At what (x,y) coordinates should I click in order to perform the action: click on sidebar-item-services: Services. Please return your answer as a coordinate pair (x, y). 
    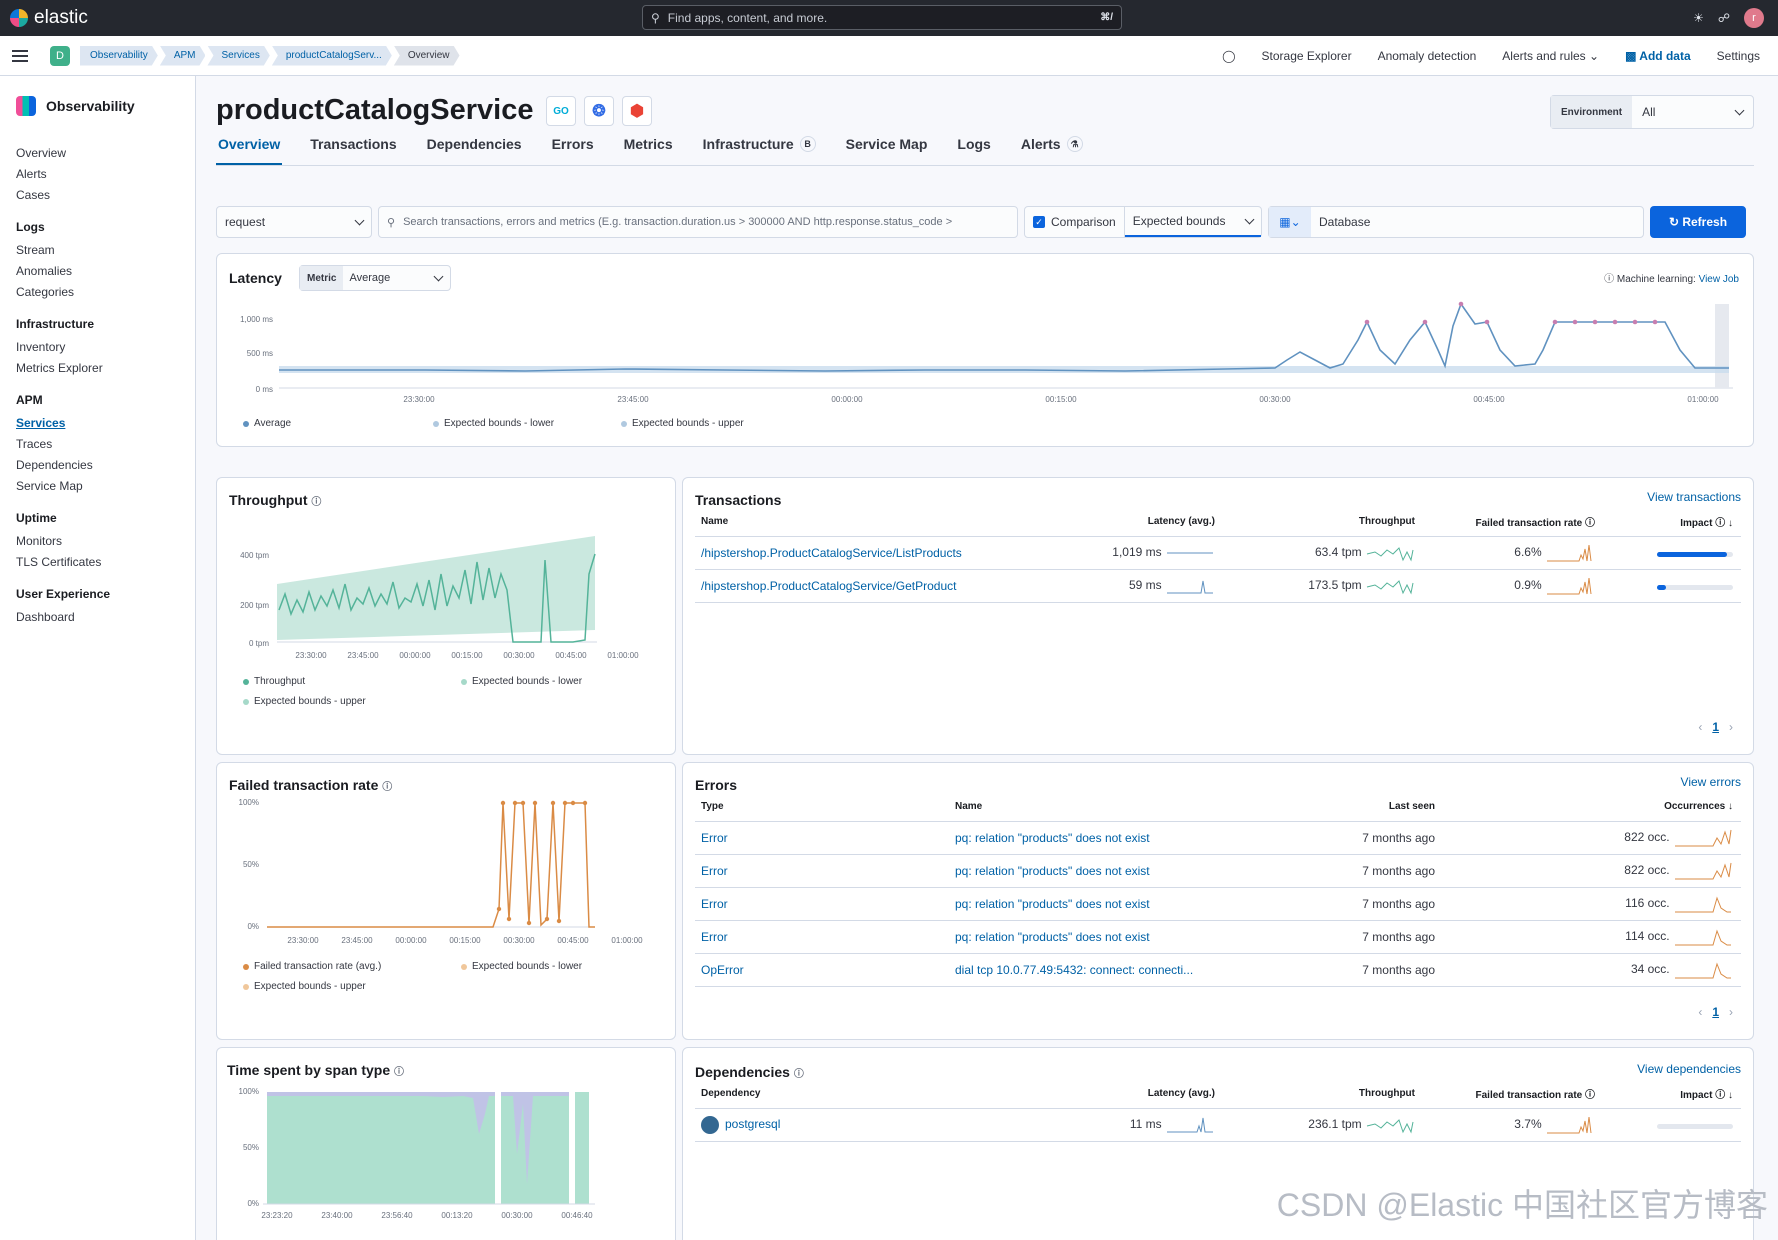
    Looking at the image, I should click on (41, 423).